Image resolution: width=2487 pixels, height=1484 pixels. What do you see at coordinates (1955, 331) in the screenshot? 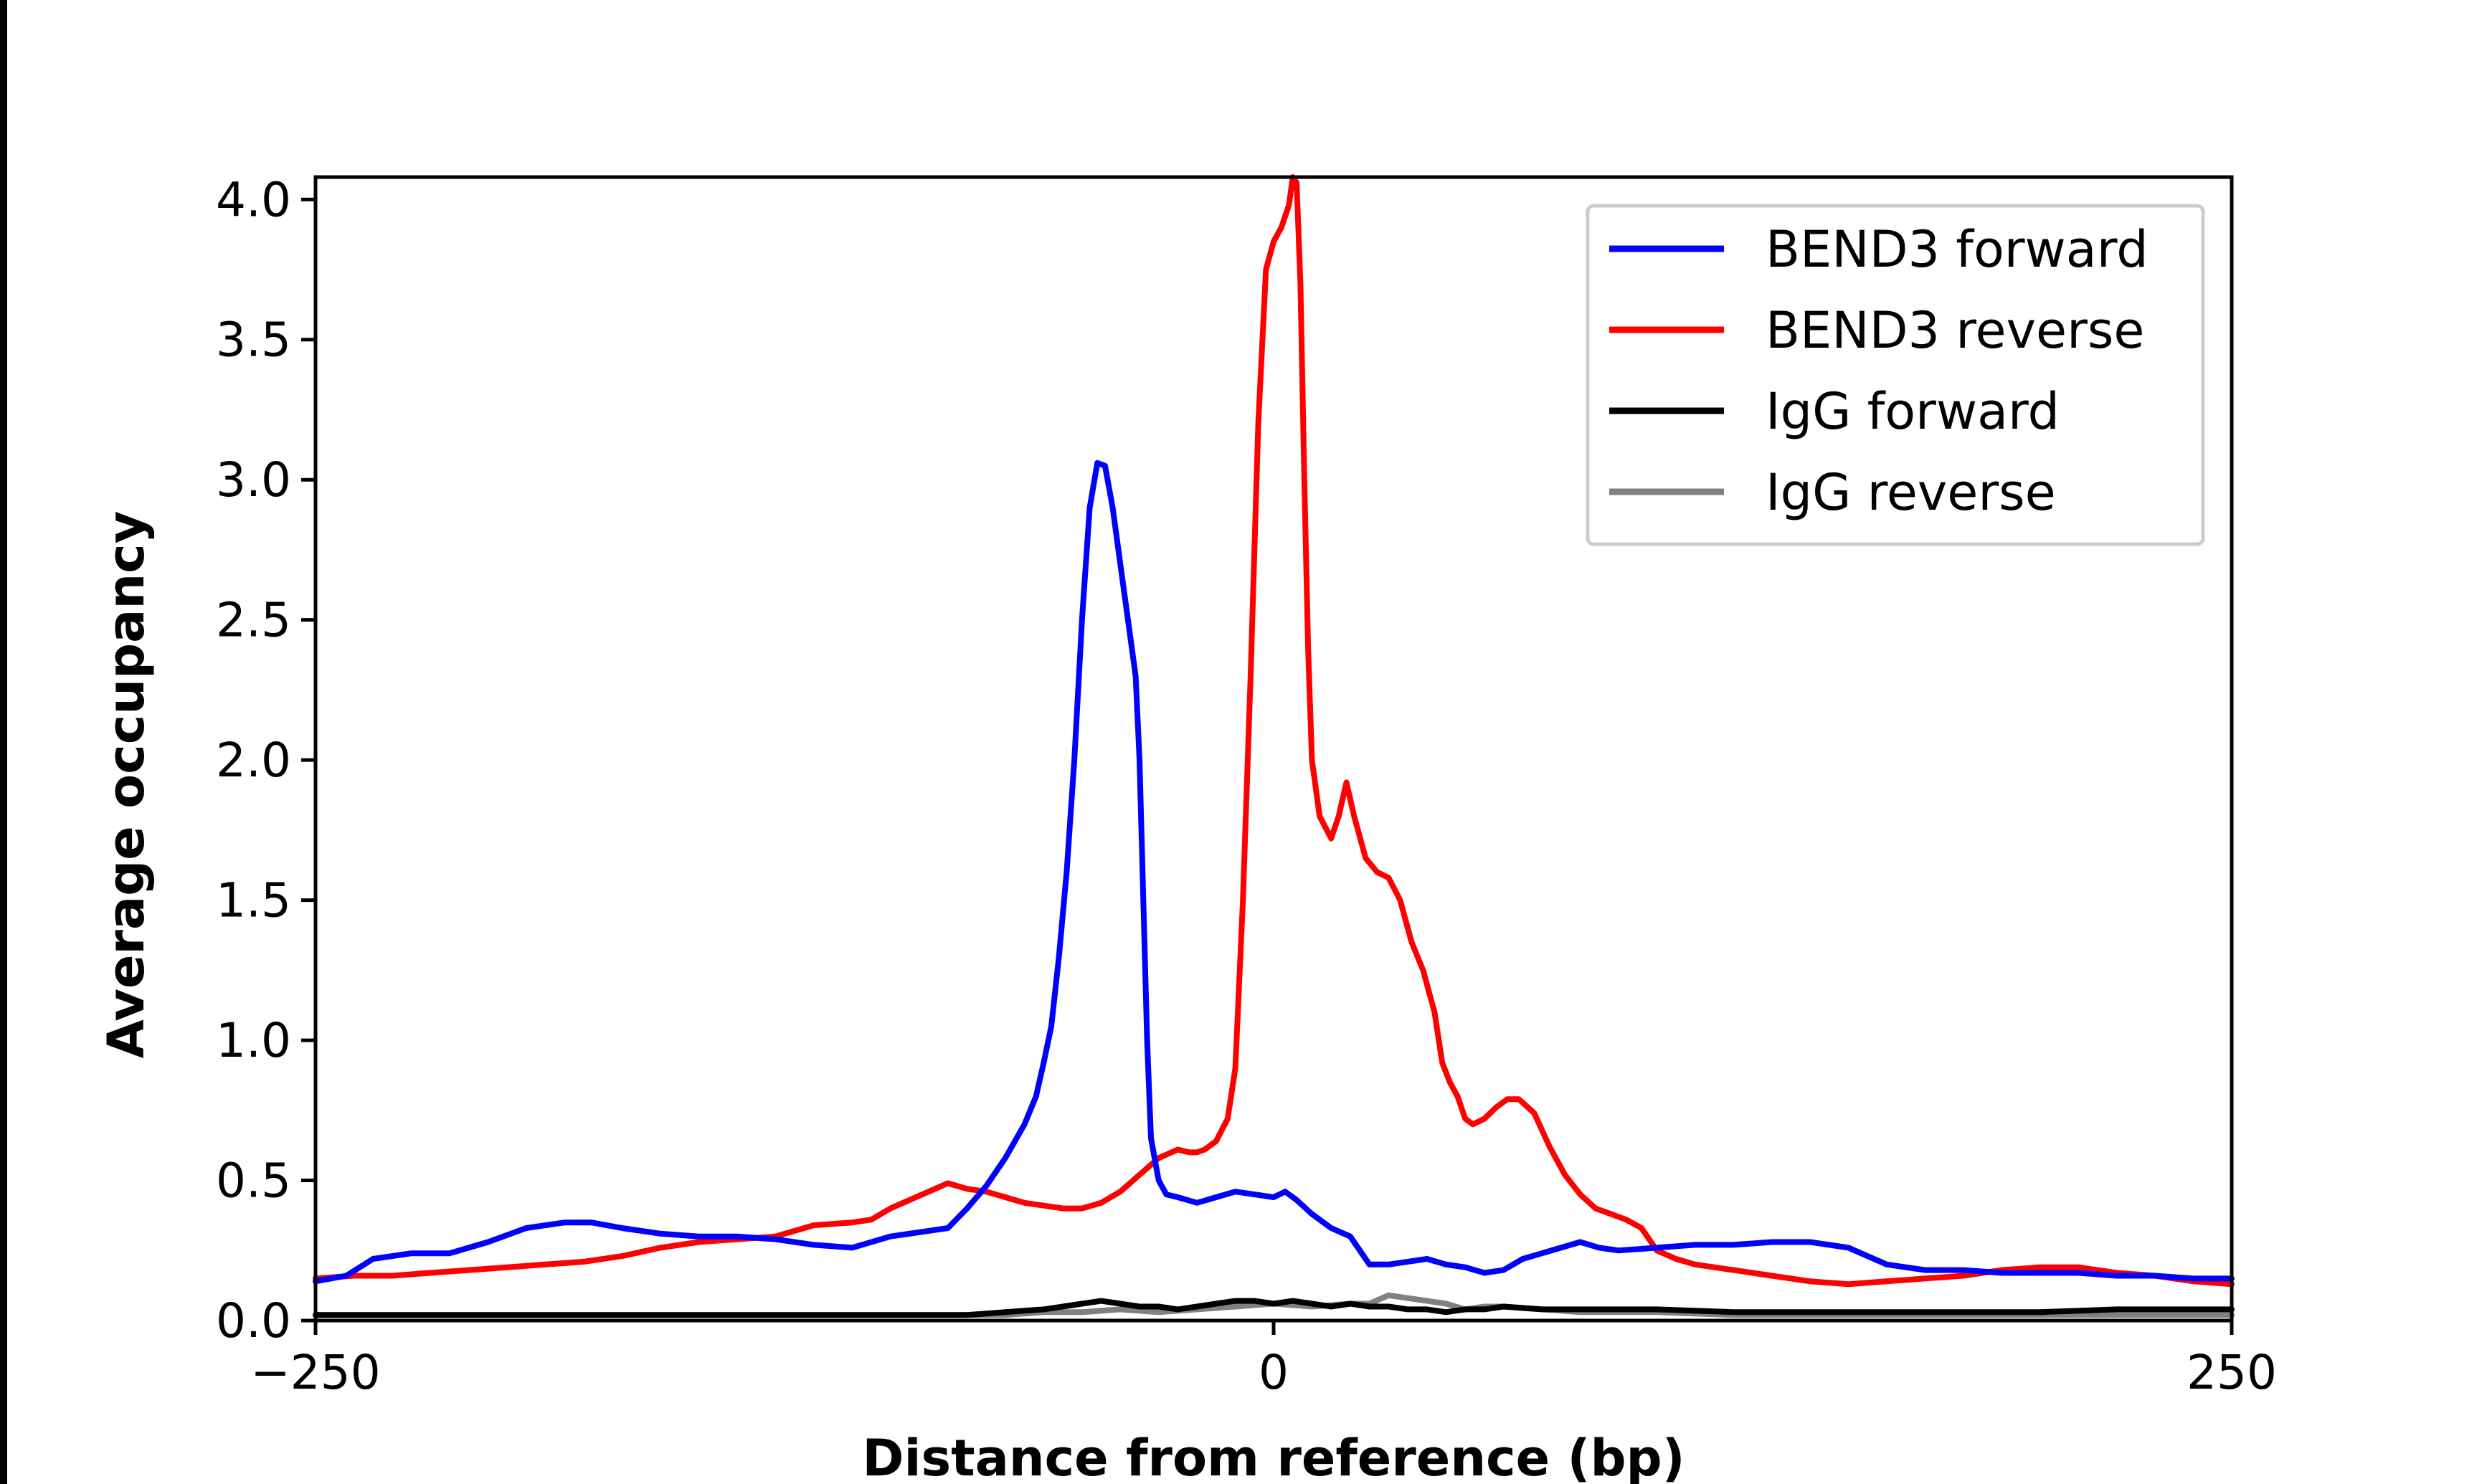
I see `legend-label: BEND3 reverse` at bounding box center [1955, 331].